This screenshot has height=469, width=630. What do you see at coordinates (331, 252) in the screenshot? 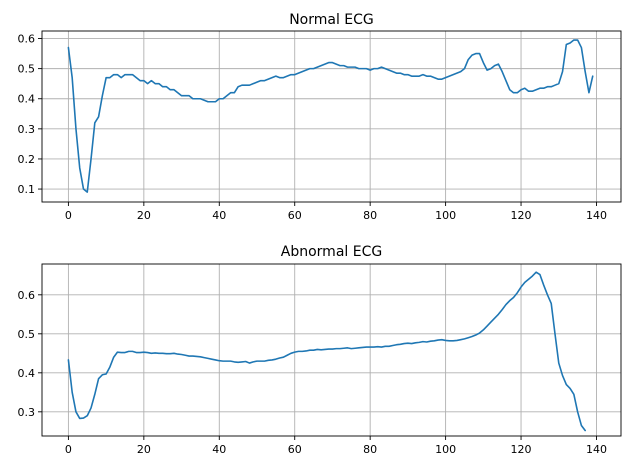
I see `chart-title-abnormal-ecg: Abnormal ECG` at bounding box center [331, 252].